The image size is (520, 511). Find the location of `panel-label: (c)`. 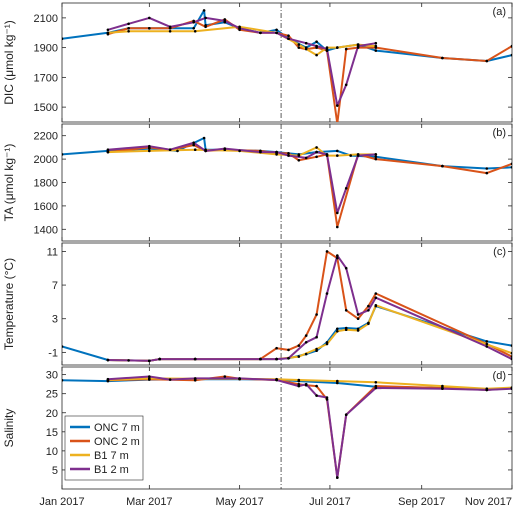

panel-label: (c) is located at coordinates (499, 252).